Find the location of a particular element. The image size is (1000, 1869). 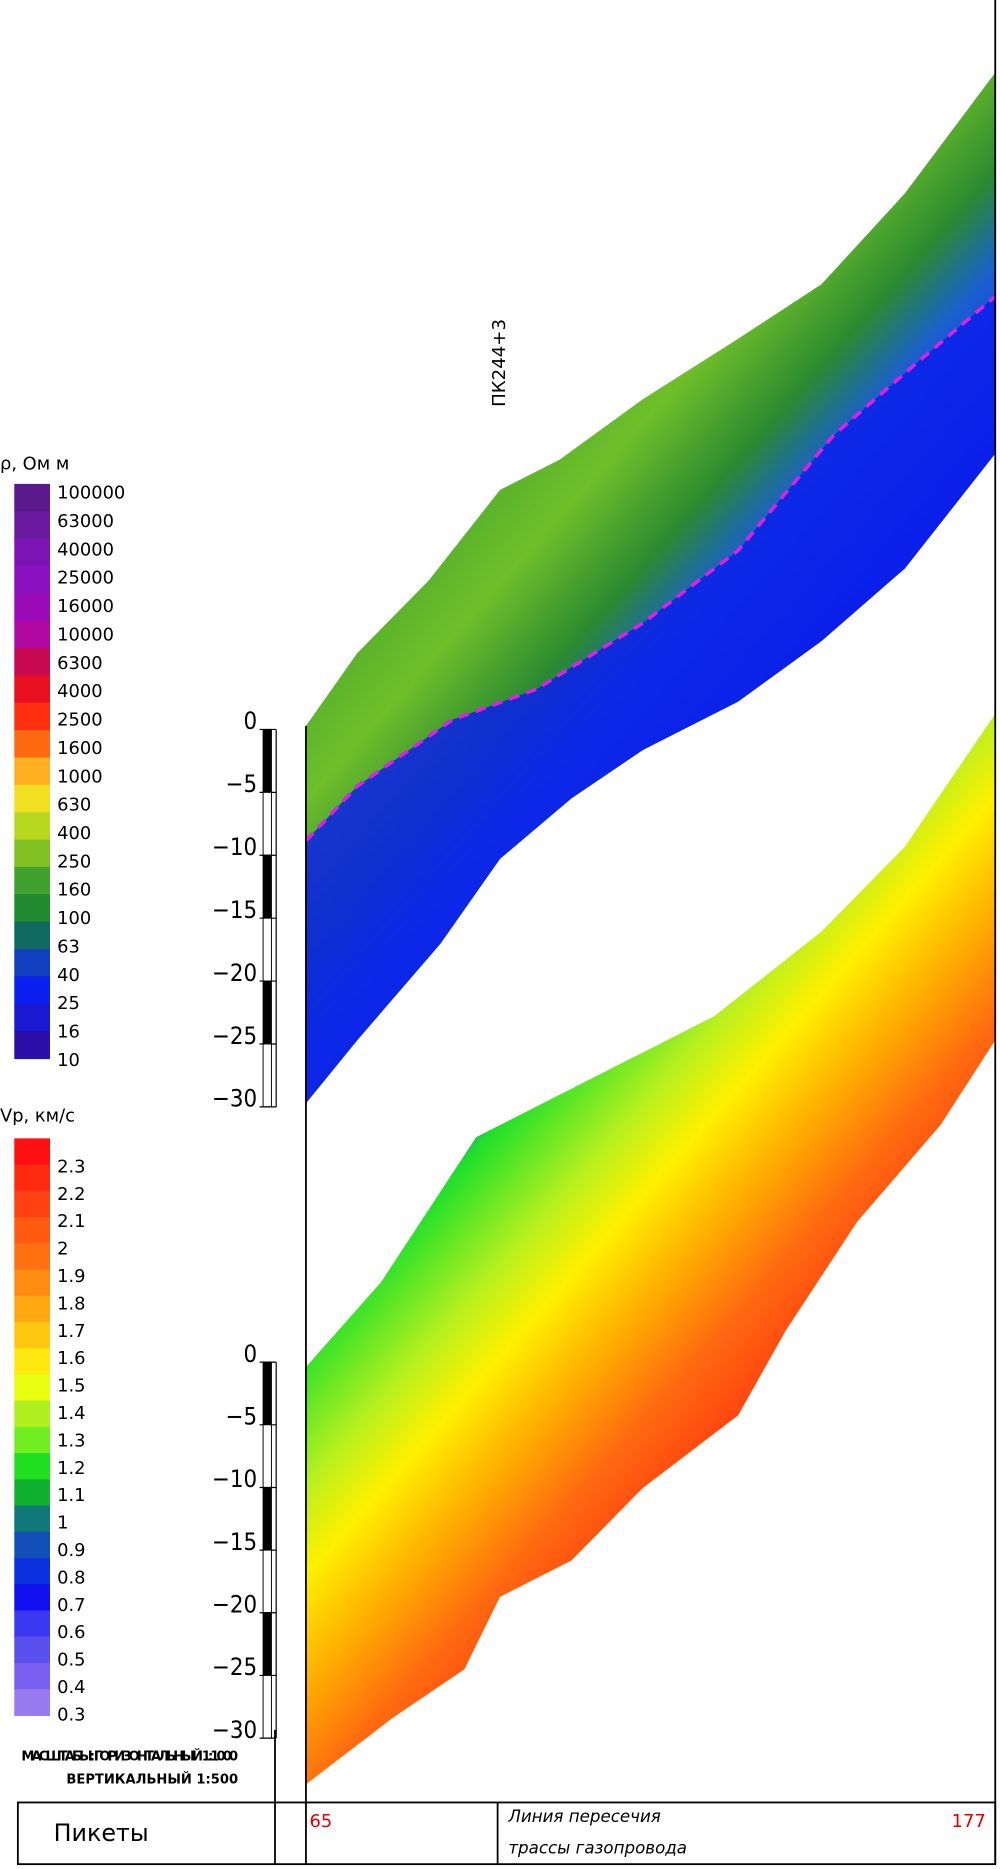

depth-tick-label: −30 is located at coordinates (234, 1730).